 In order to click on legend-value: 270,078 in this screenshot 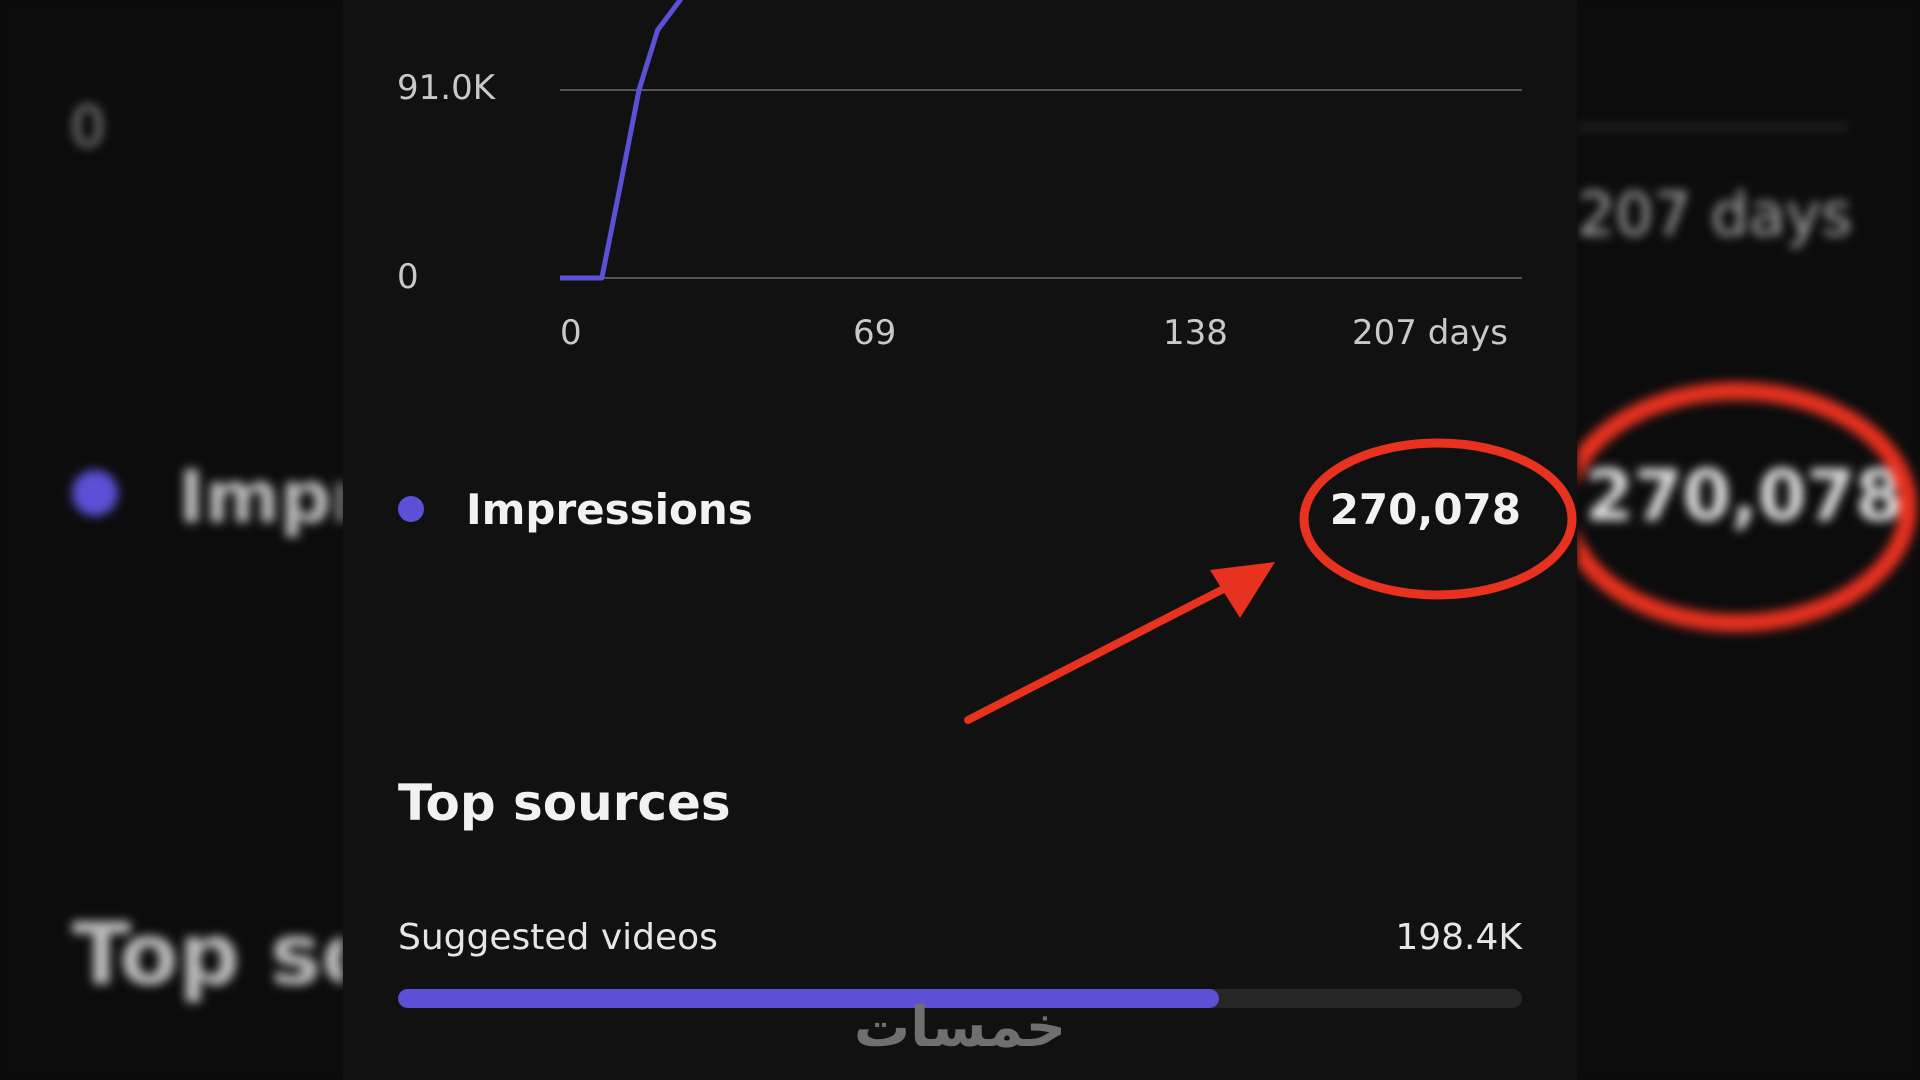, I will do `click(1425, 509)`.